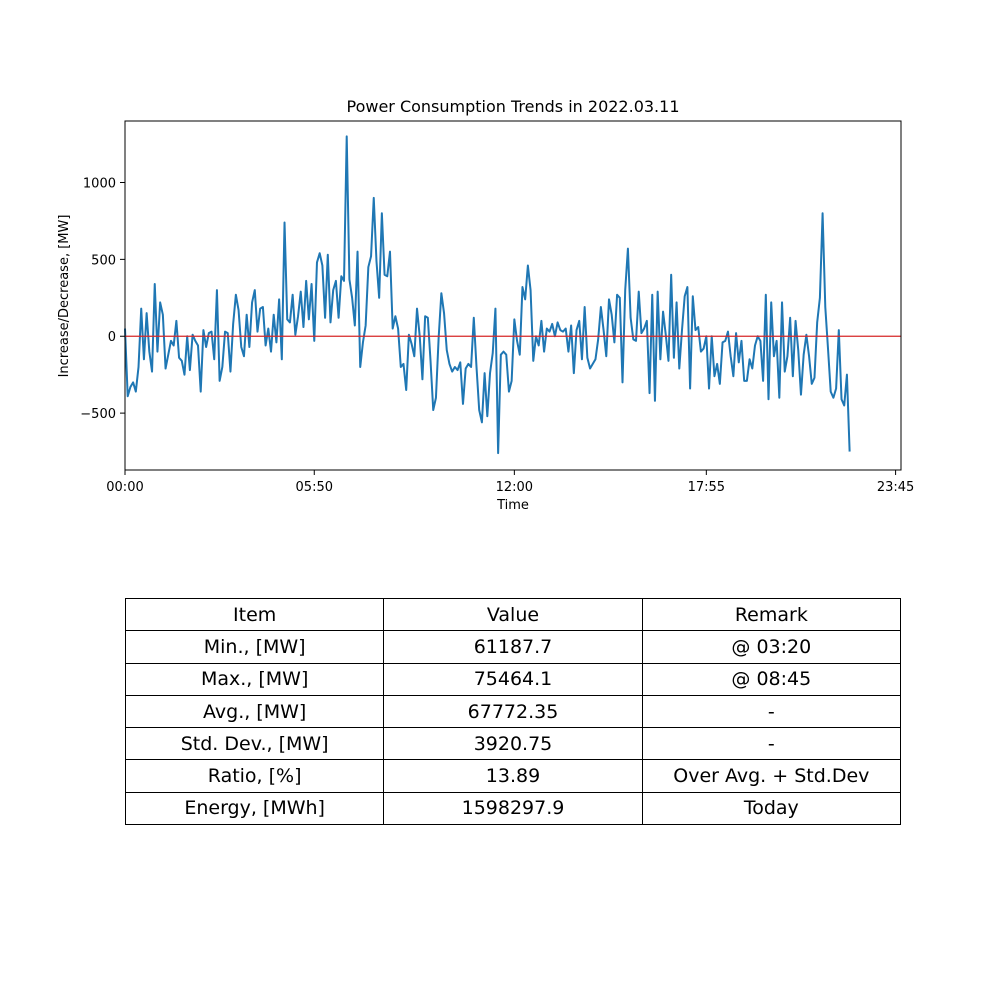 The image size is (1000, 1000). I want to click on y-tick-label: 0, so click(112, 337).